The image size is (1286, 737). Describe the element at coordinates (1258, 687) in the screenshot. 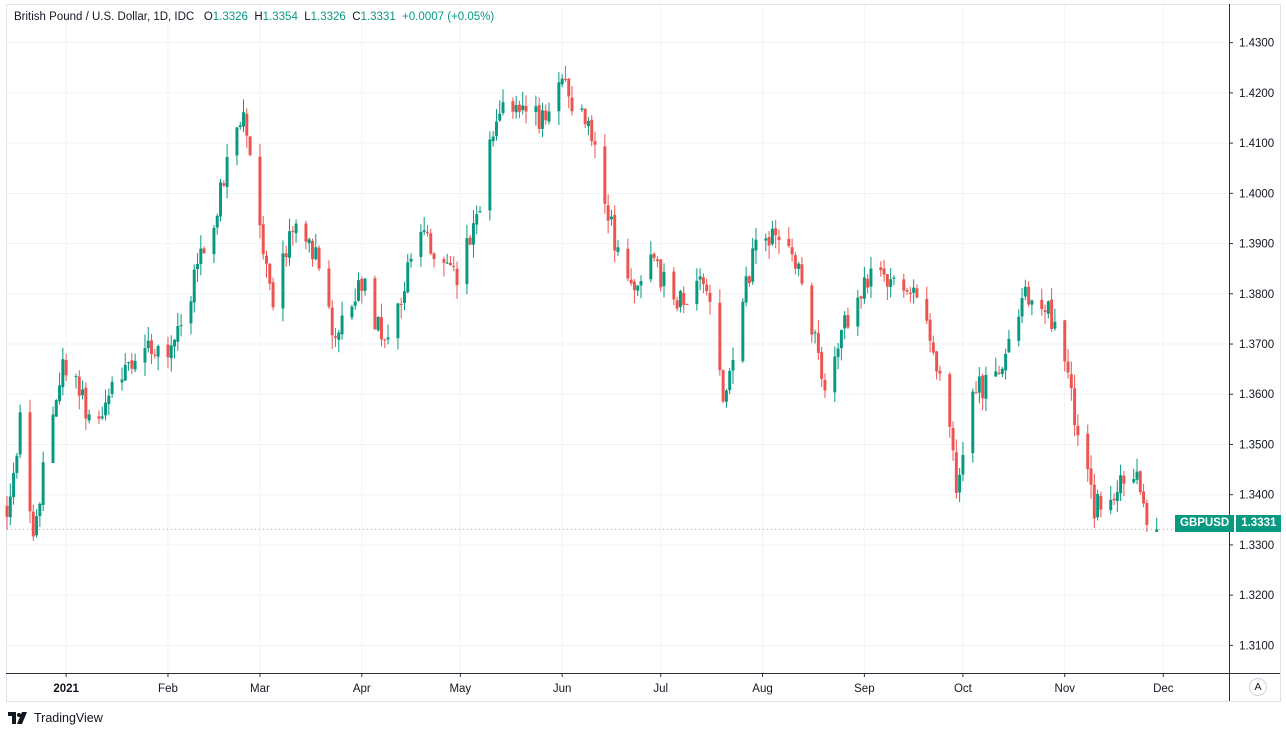

I see `auto-scale-button: A` at that location.